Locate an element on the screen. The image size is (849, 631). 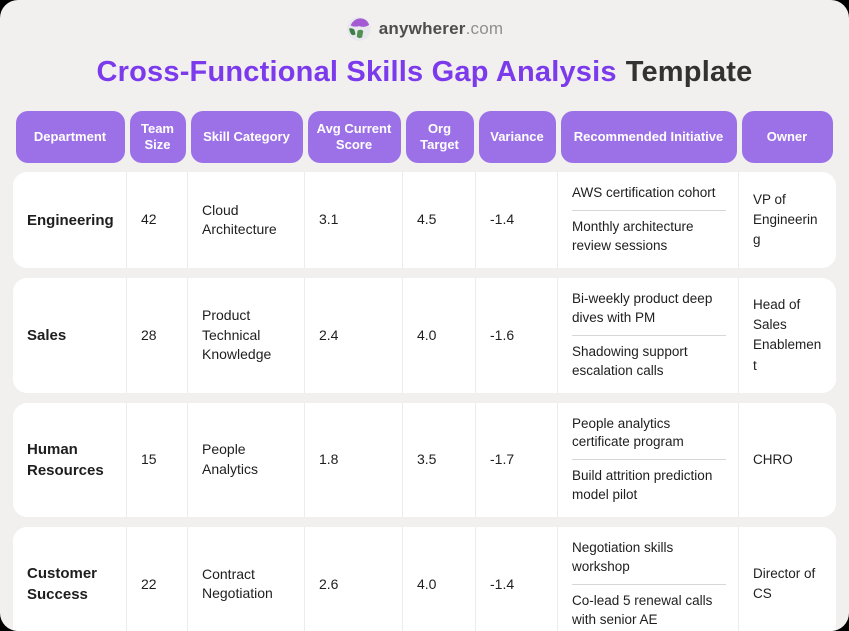
owner-text: CHRO is located at coordinates (773, 459).